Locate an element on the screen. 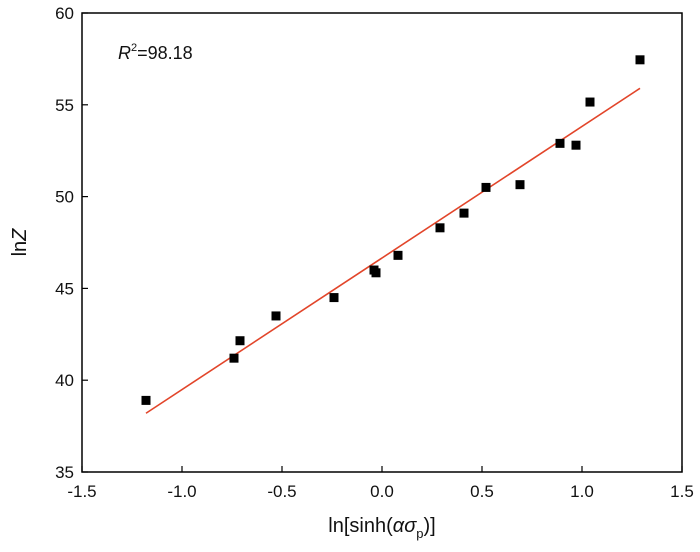  x-label-sigma: σ is located at coordinates (410, 526).